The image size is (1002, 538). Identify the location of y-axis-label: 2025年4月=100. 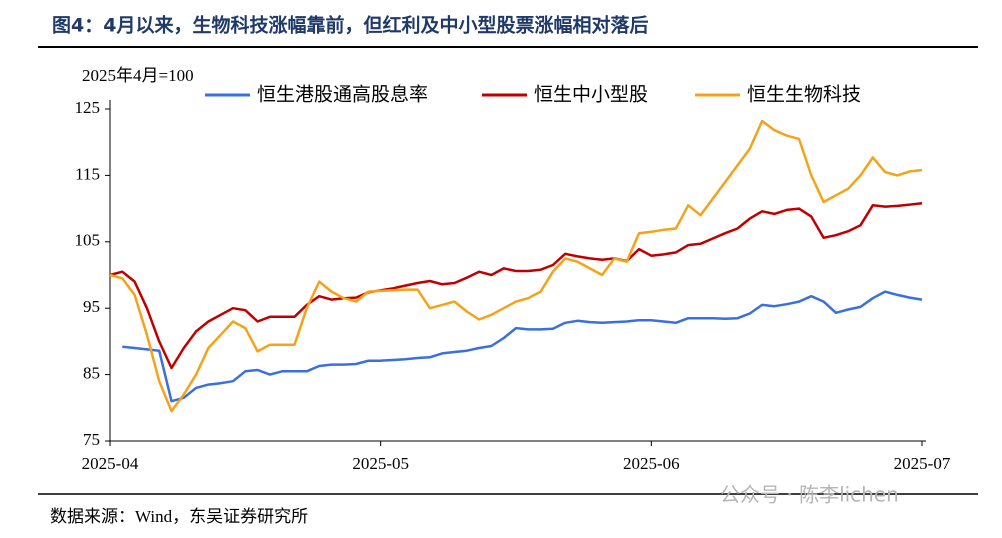
(138, 75).